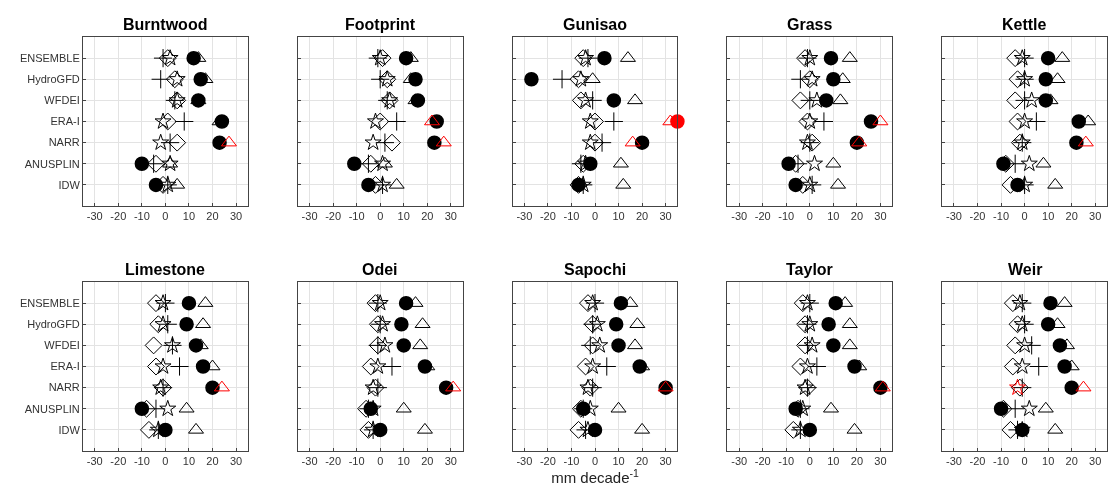 The width and height of the screenshot is (1117, 498). I want to click on chart-title: Footprint, so click(380, 24).